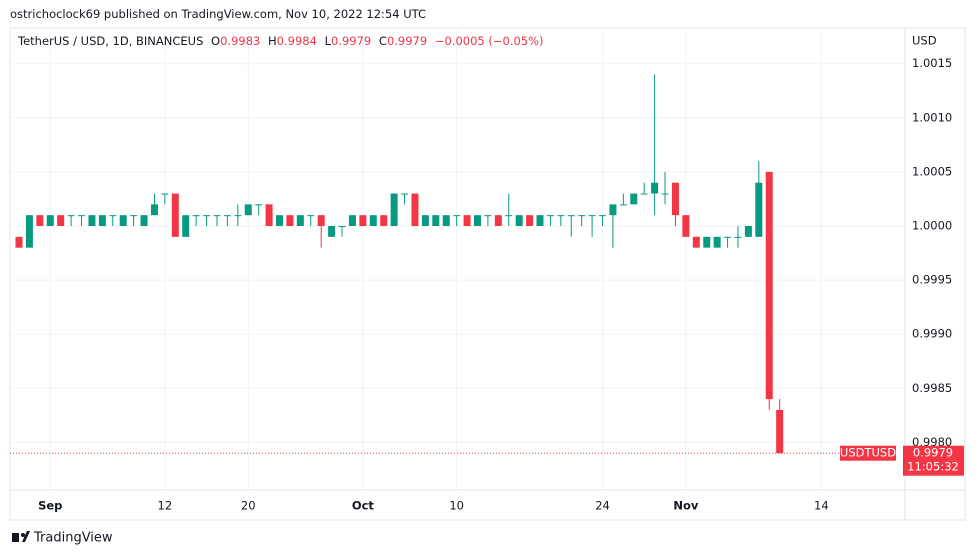  I want to click on symbol-tag, so click(868, 453).